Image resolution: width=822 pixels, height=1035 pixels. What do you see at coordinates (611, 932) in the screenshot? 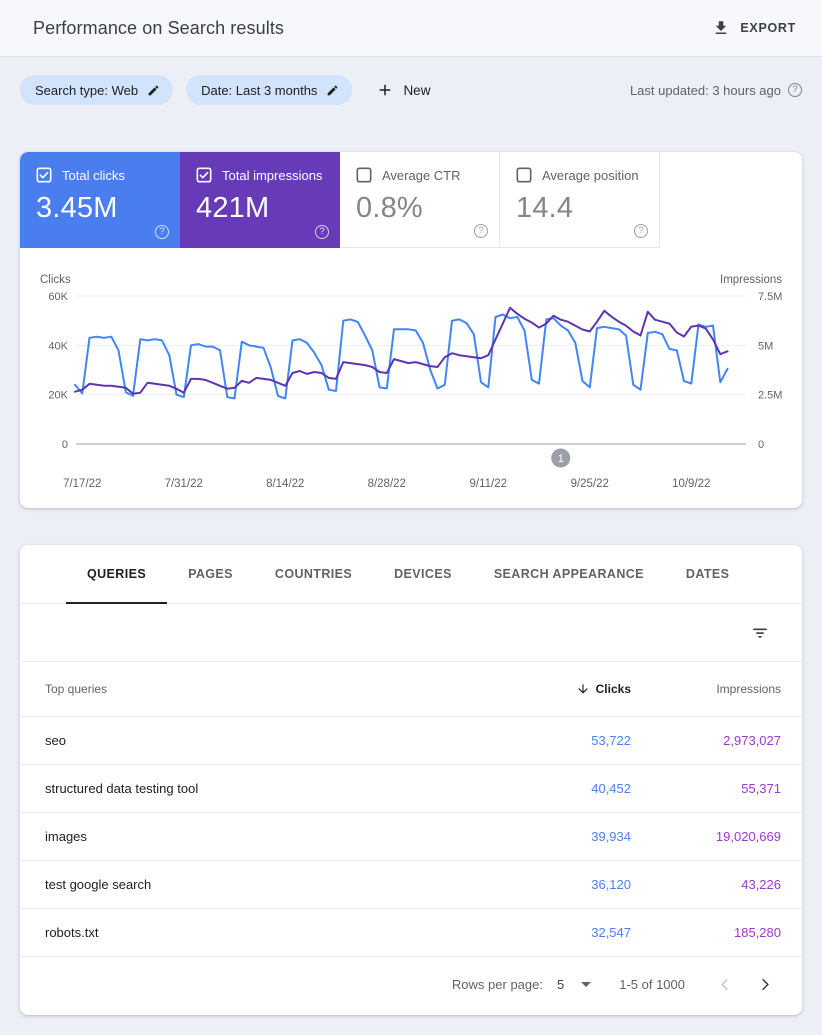
I see `clicks-cell: 32,547` at bounding box center [611, 932].